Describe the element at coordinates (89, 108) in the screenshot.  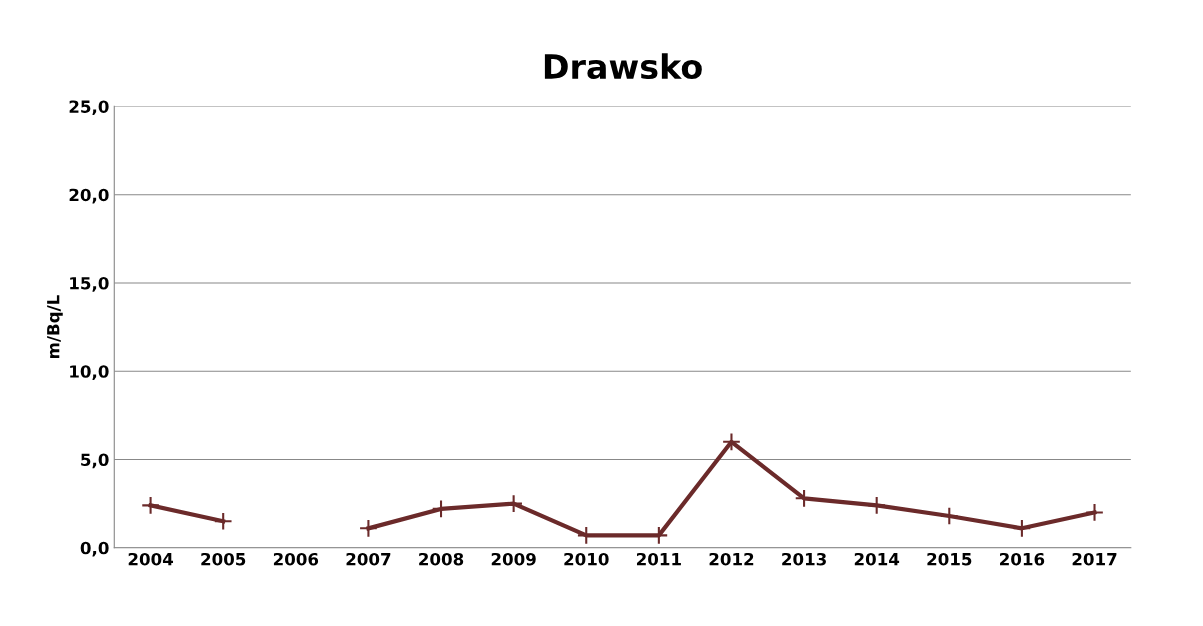
I see `y-tick-label: 25,0` at that location.